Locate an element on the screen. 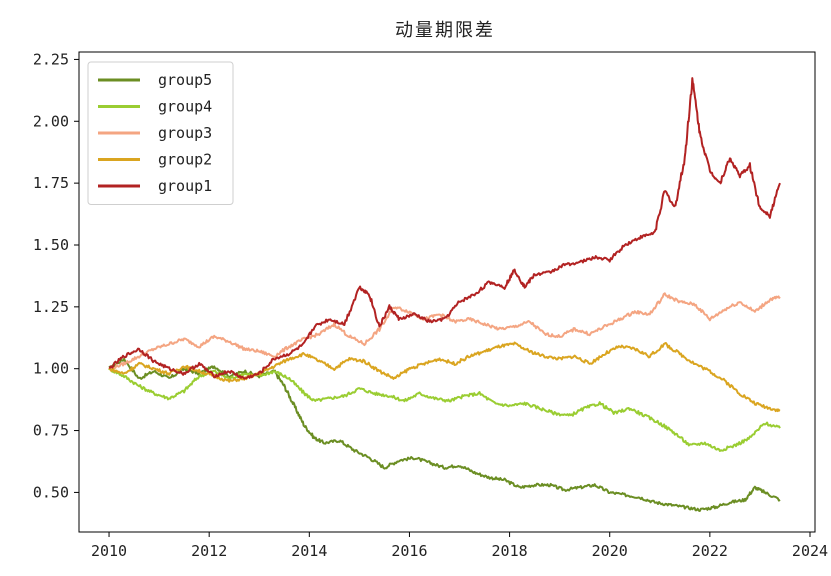  legend-label-group2: group2 is located at coordinates (185, 160).